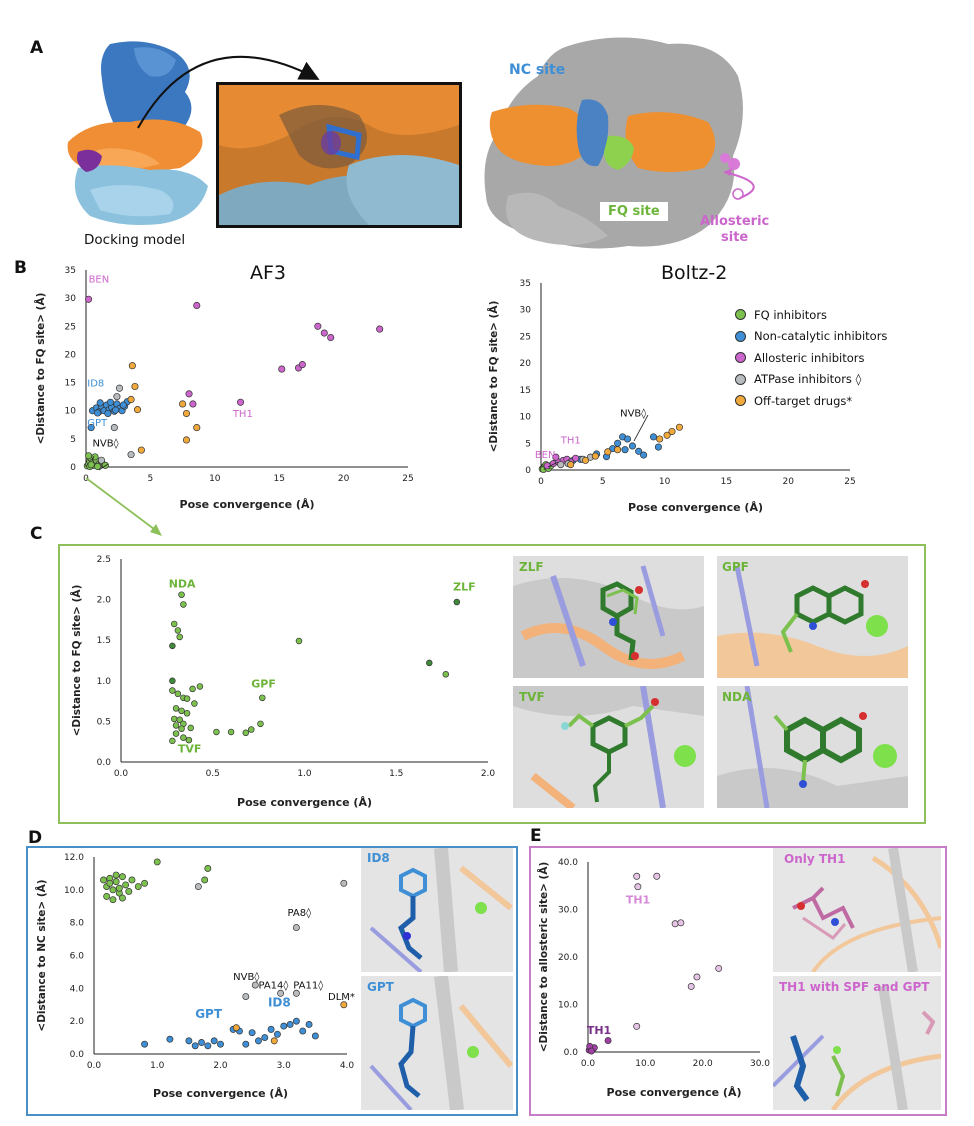 The height and width of the screenshot is (1126, 974). I want to click on y-tick-label: 30.0, so click(568, 911).